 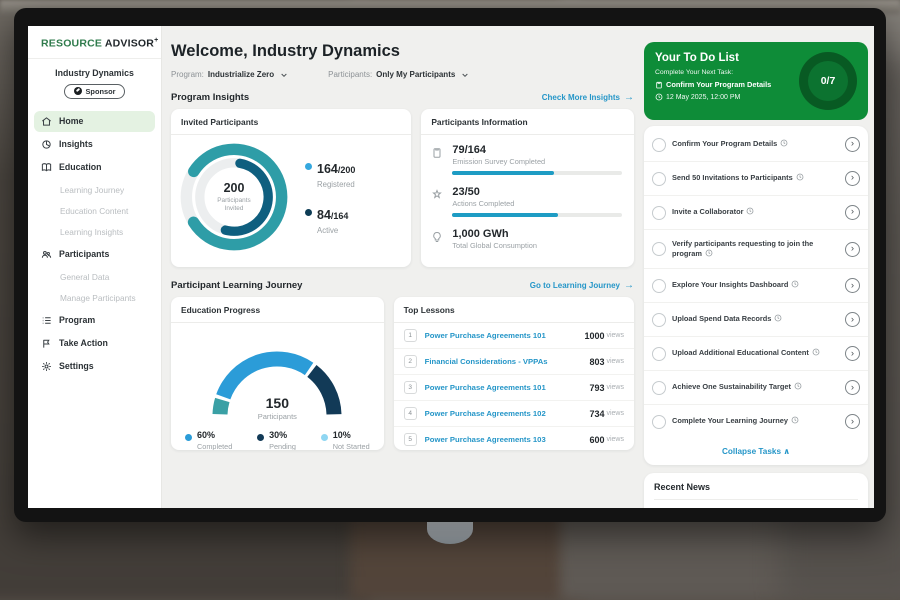 What do you see at coordinates (465, 75) in the screenshot?
I see `chevron-down-icon` at bounding box center [465, 75].